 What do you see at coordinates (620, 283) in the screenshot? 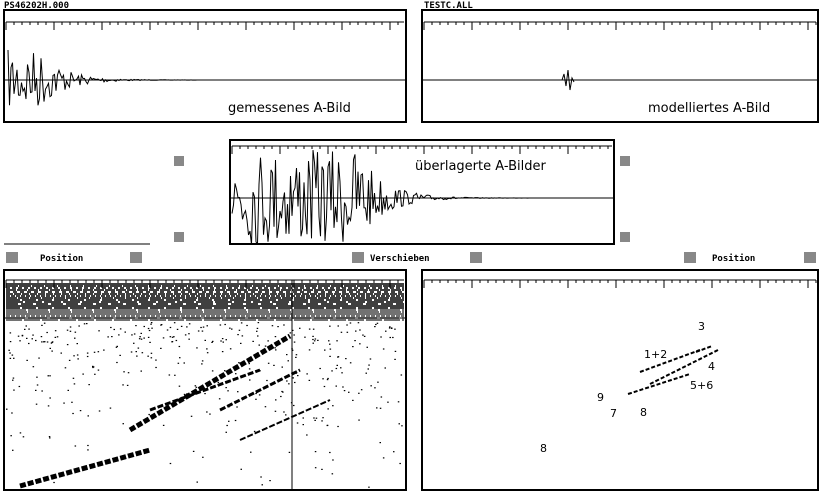
I see `ruler` at bounding box center [620, 283].